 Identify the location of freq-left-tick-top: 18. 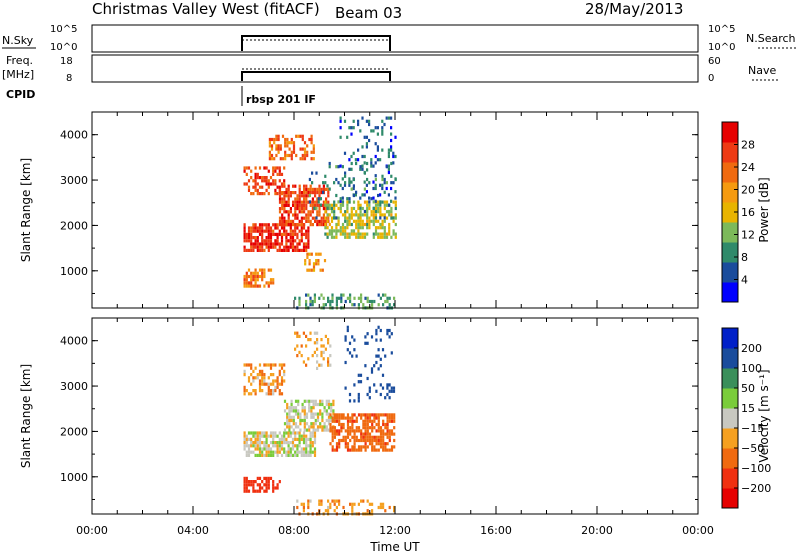
(66, 61).